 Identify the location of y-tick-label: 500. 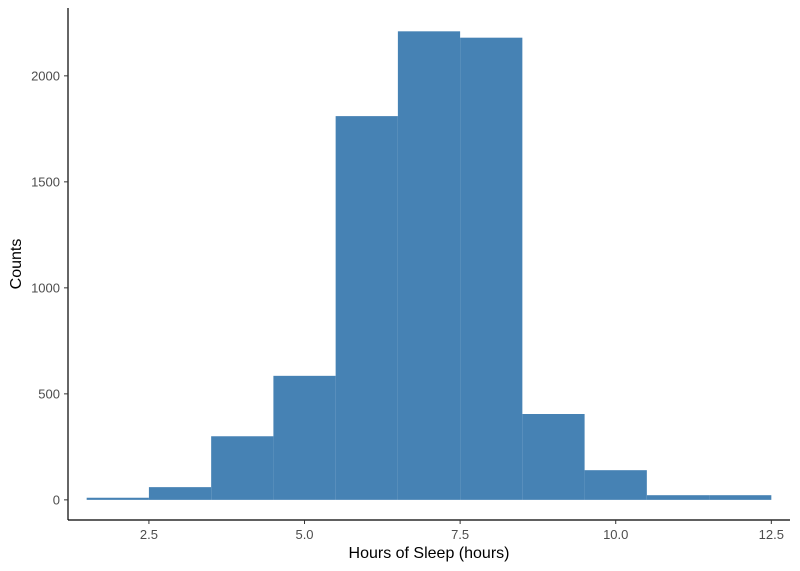
(49, 393).